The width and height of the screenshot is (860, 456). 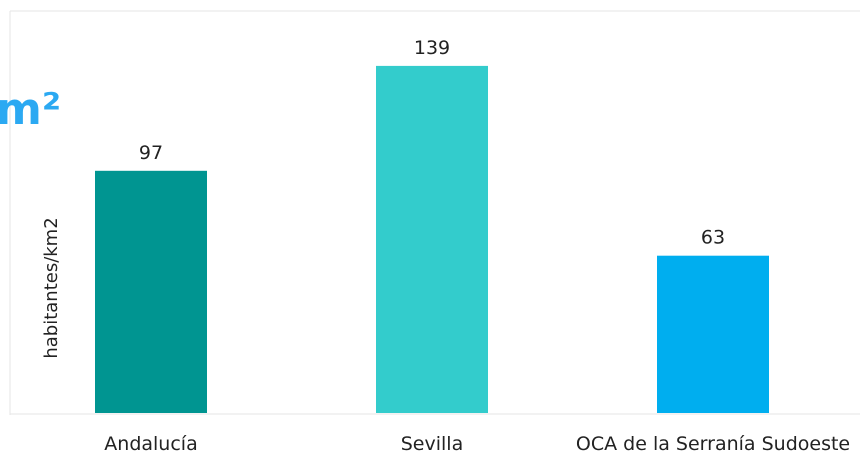 What do you see at coordinates (432, 48) in the screenshot?
I see `value-label-2: 139` at bounding box center [432, 48].